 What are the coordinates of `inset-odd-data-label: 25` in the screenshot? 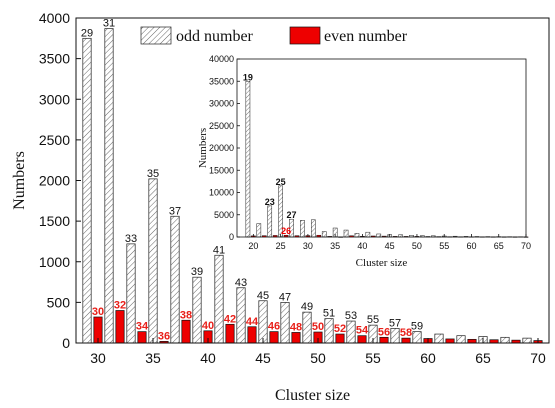 It's located at (281, 182).